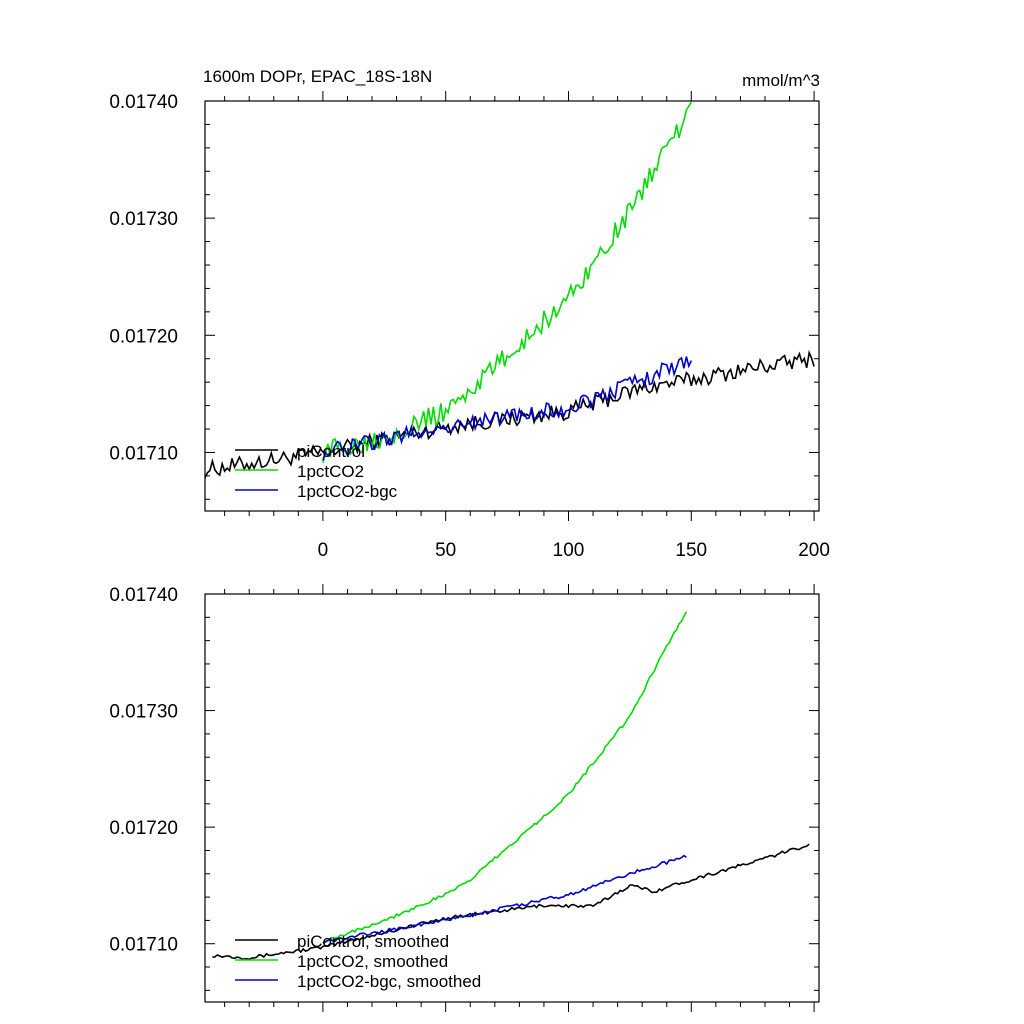 The width and height of the screenshot is (1024, 1024). I want to click on legend-label: piControl, smoothed, so click(373, 941).